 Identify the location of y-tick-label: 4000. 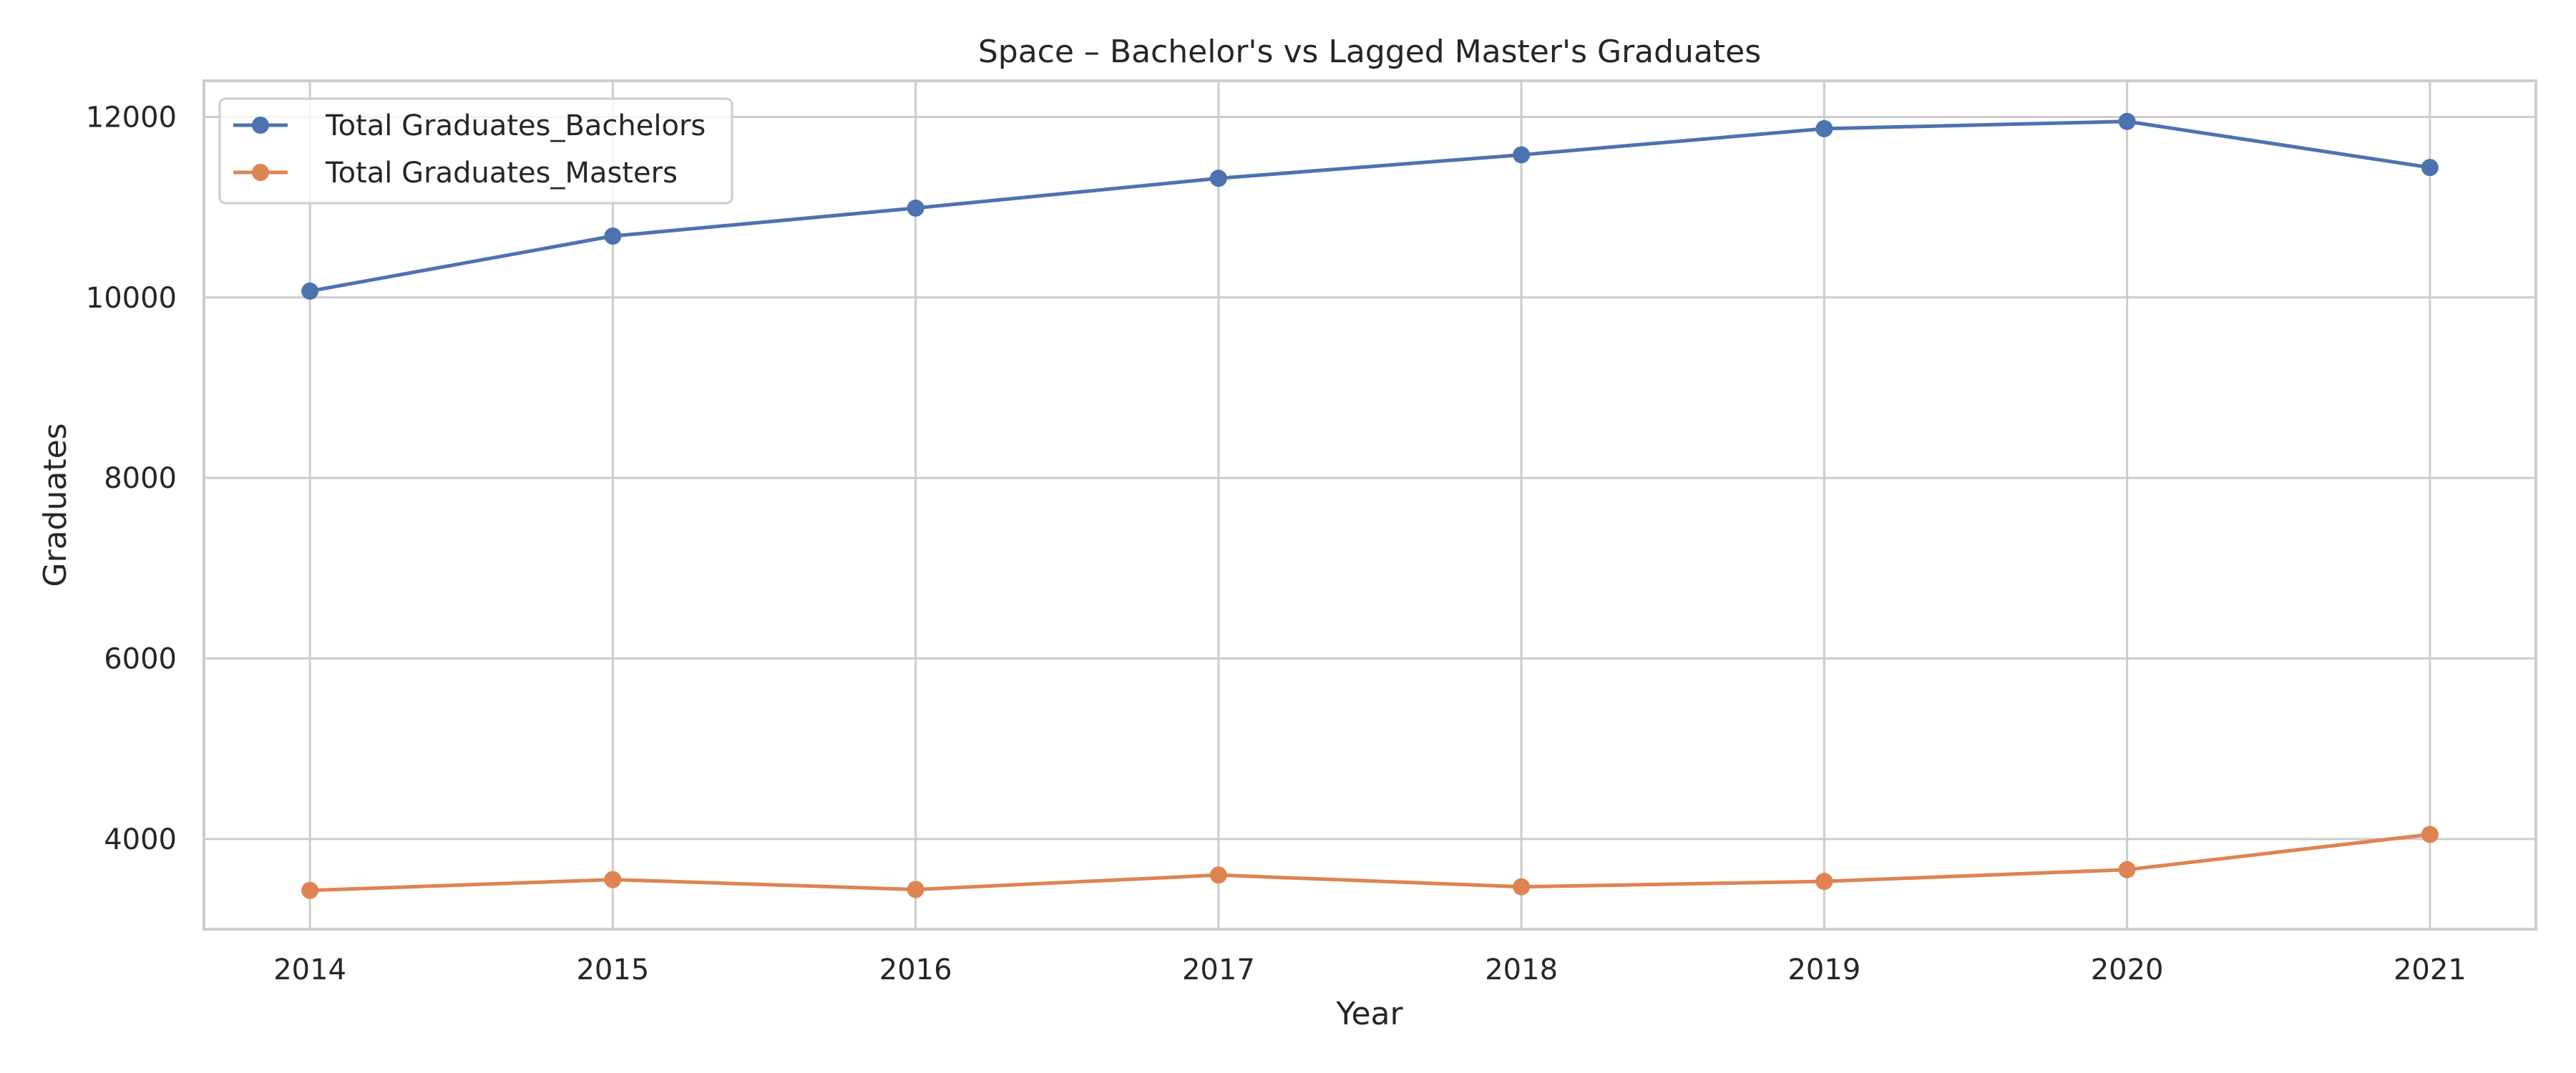
(140, 839).